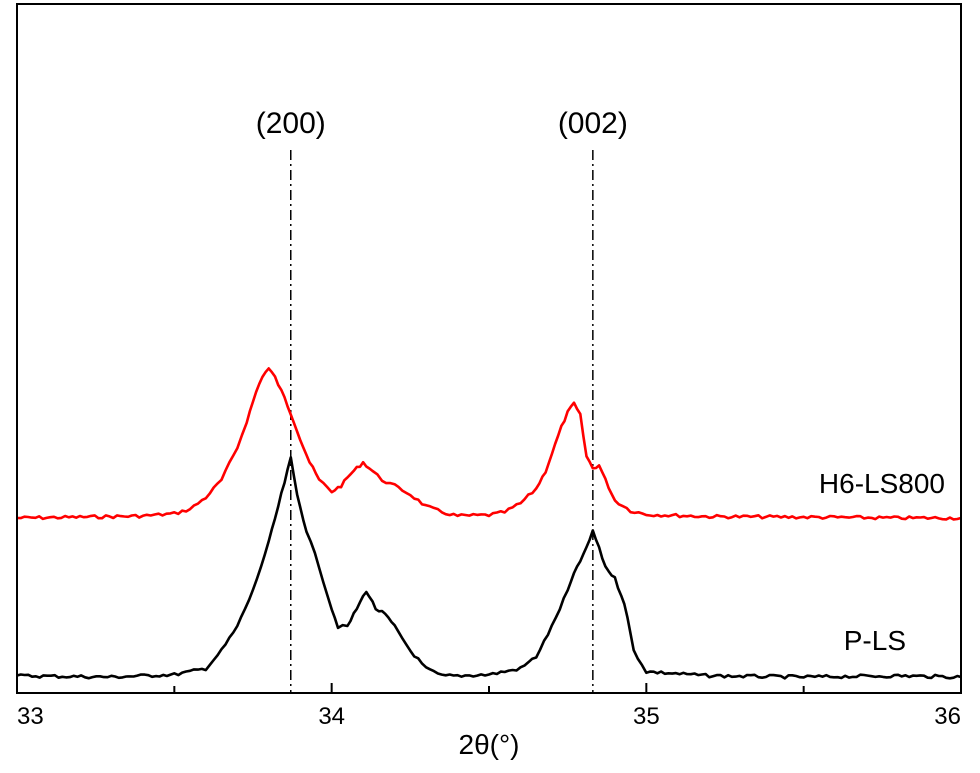 This screenshot has height=773, width=980. Describe the element at coordinates (331, 716) in the screenshot. I see `x-tick-label-34: 34` at that location.